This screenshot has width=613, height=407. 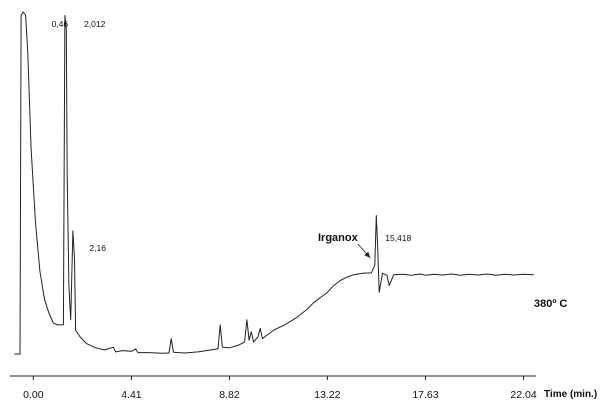 I want to click on x-tick-label: 0.00, so click(x=33, y=395).